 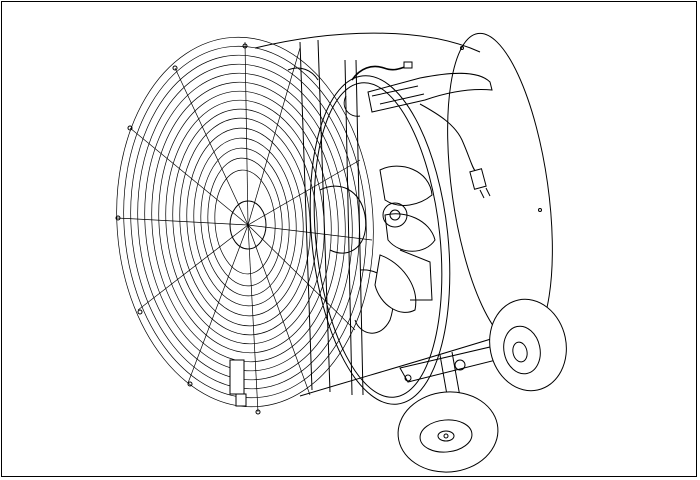 I want to click on power-cord, so click(x=417, y=130).